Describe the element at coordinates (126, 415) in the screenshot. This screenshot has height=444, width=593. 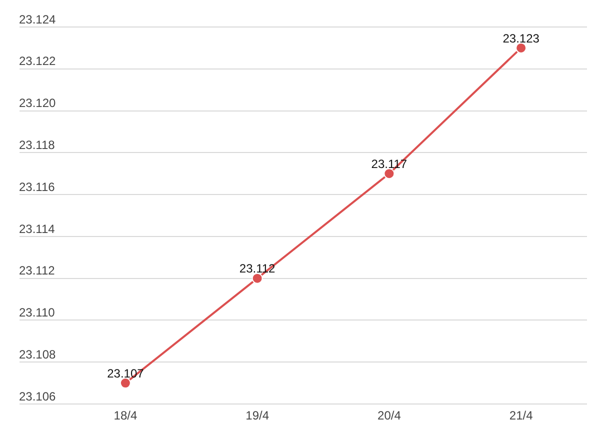
I see `x-tick-label: 18/4` at that location.